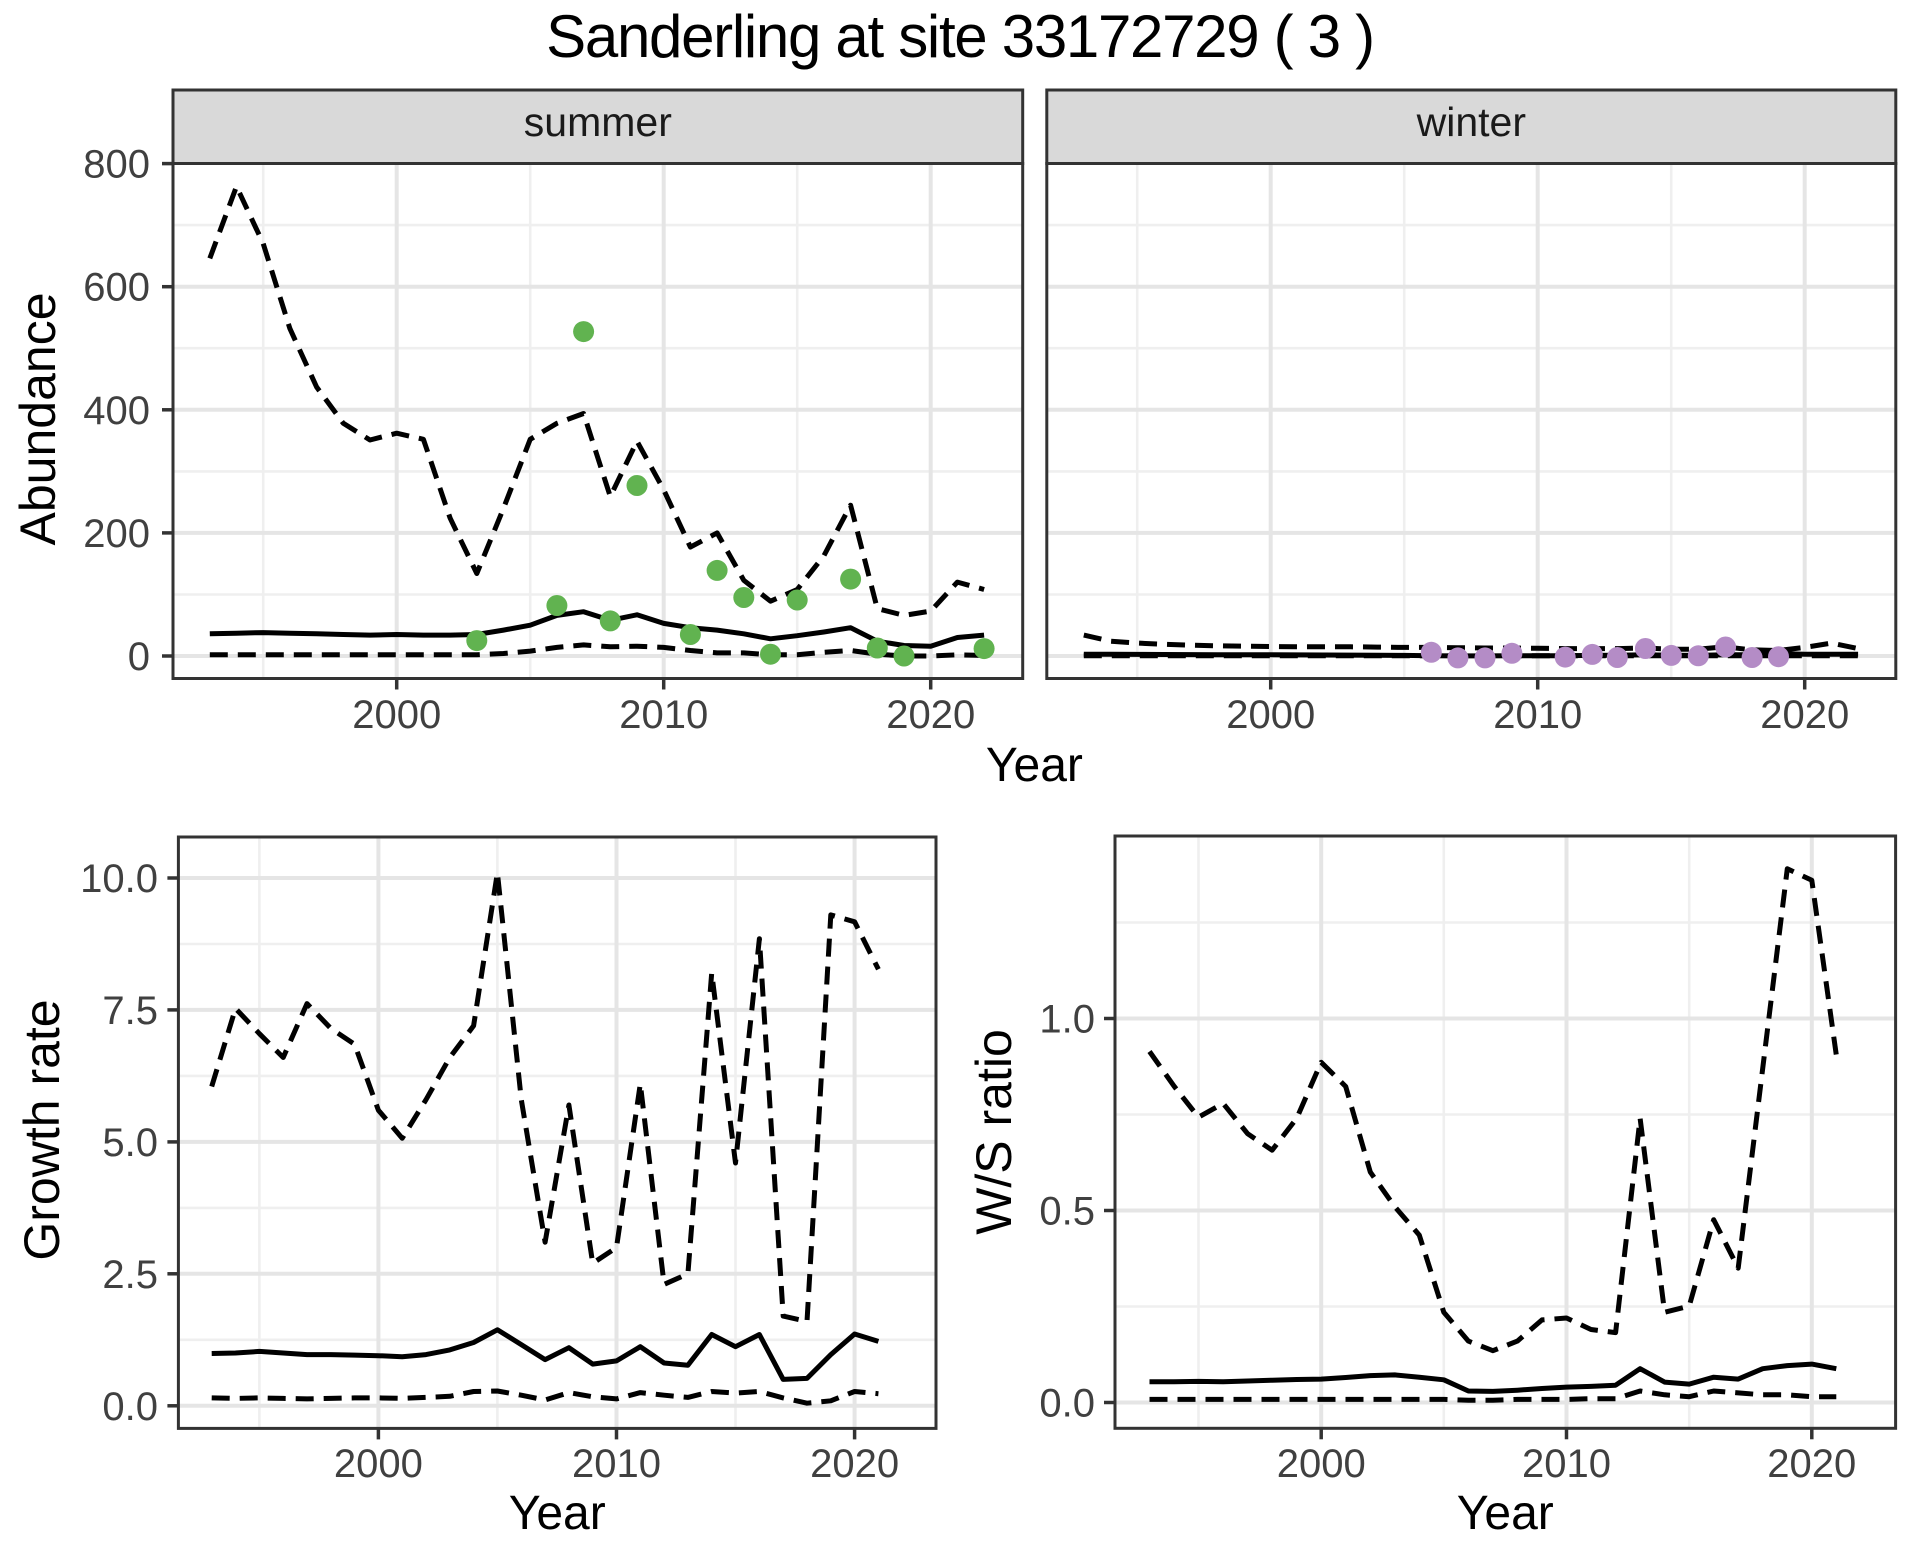 The image size is (1920, 1565). I want to click on svg-text: 800, so click(116, 165).